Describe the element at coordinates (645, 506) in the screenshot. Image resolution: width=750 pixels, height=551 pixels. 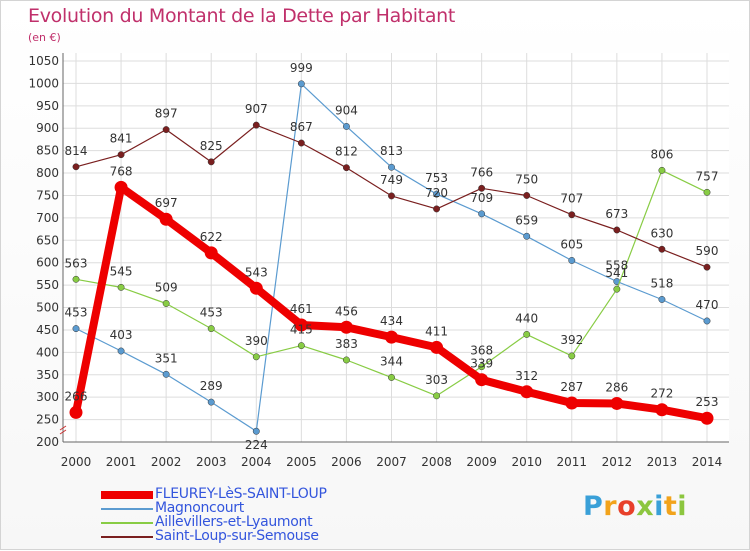
I see `logo-letter: x` at that location.